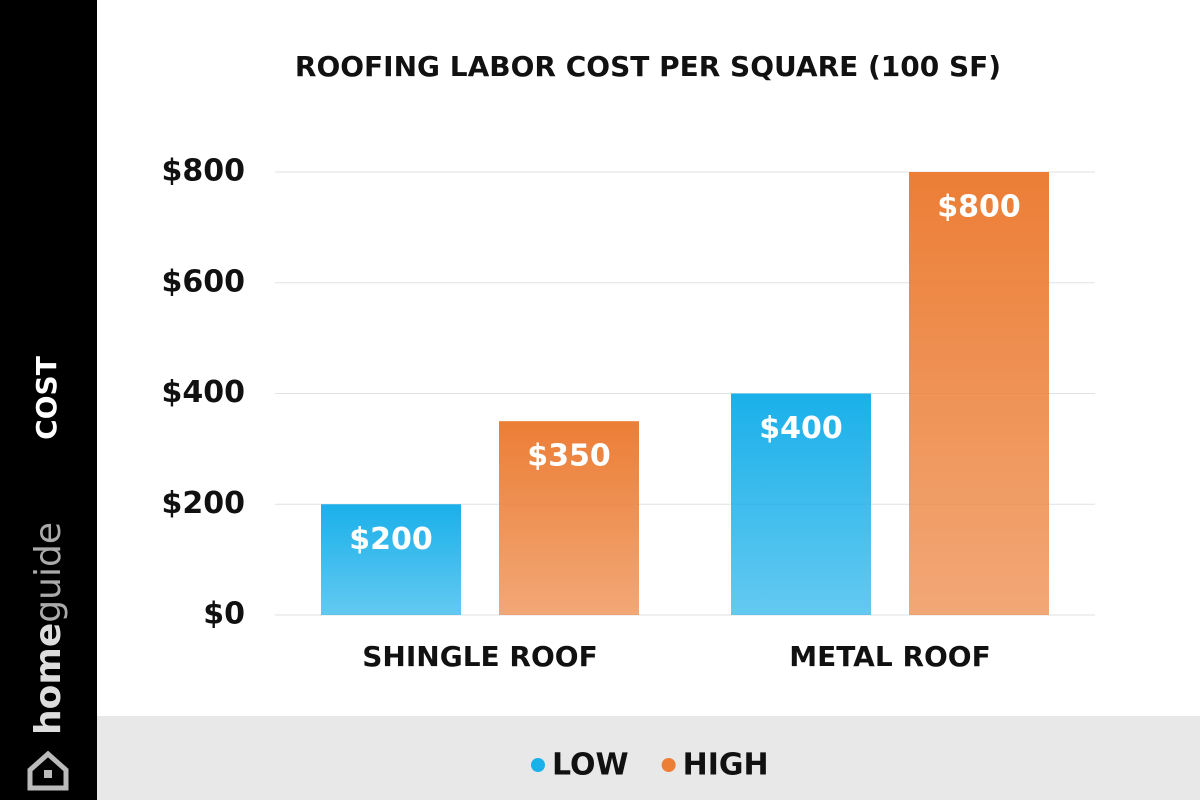 The image size is (1200, 800). Describe the element at coordinates (648, 758) in the screenshot. I see `legend-bar` at that location.